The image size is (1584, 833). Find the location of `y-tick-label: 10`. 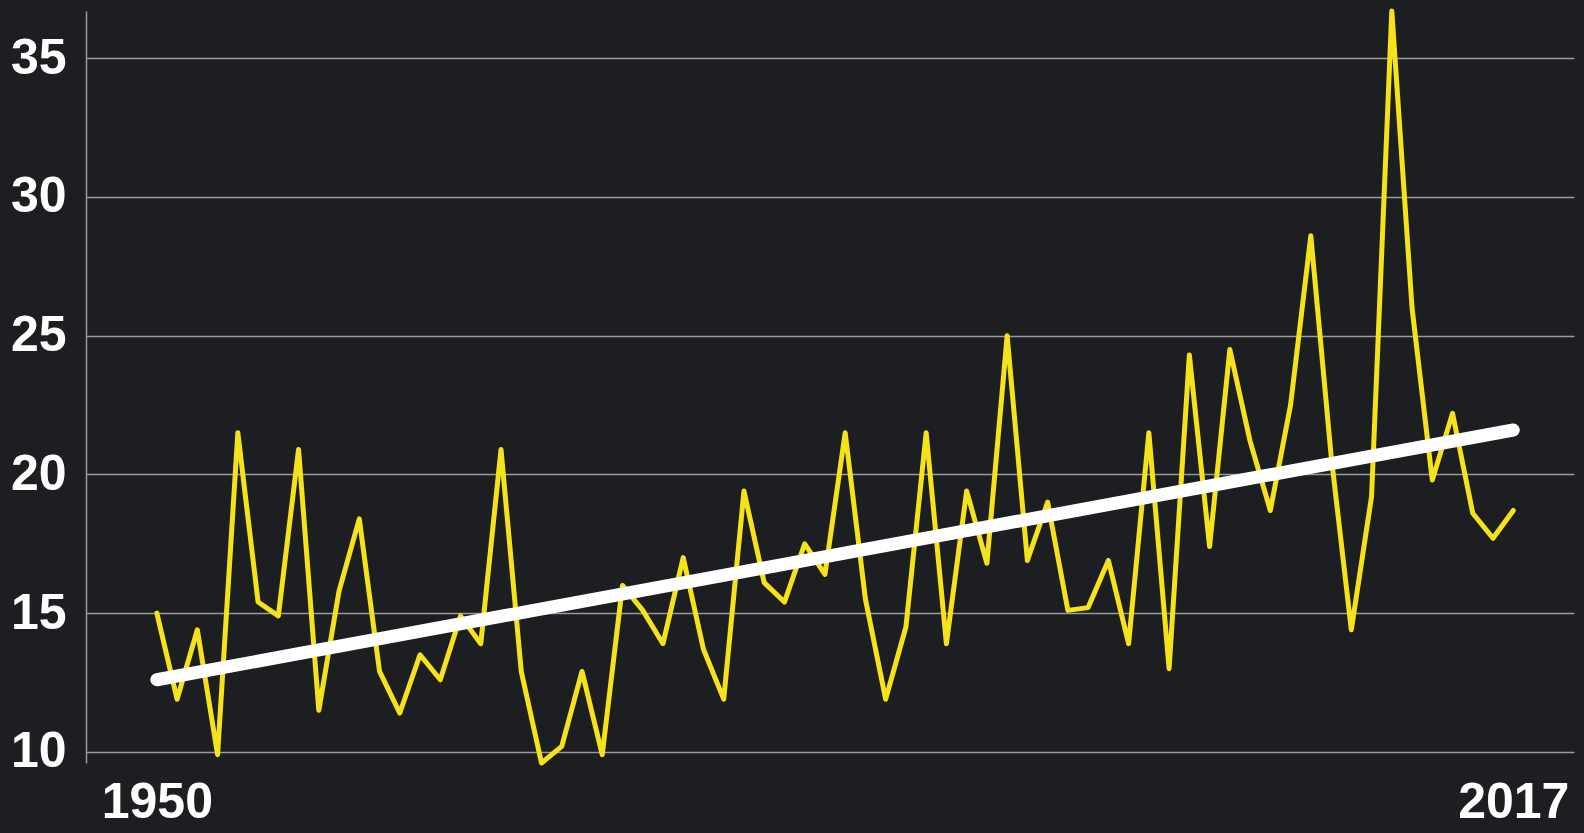

y-tick-label: 10 is located at coordinates (38, 750).